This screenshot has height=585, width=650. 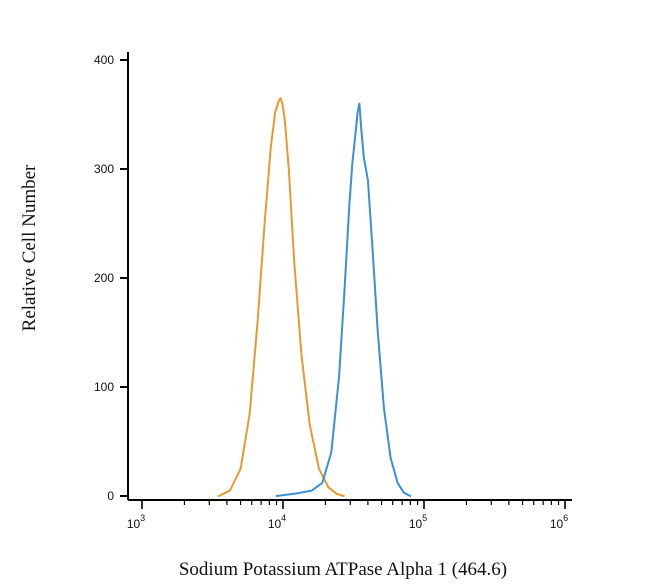 What do you see at coordinates (343, 569) in the screenshot?
I see `x-axis-title: Sodium Potassium ATPase Alpha 1 (464.6)` at bounding box center [343, 569].